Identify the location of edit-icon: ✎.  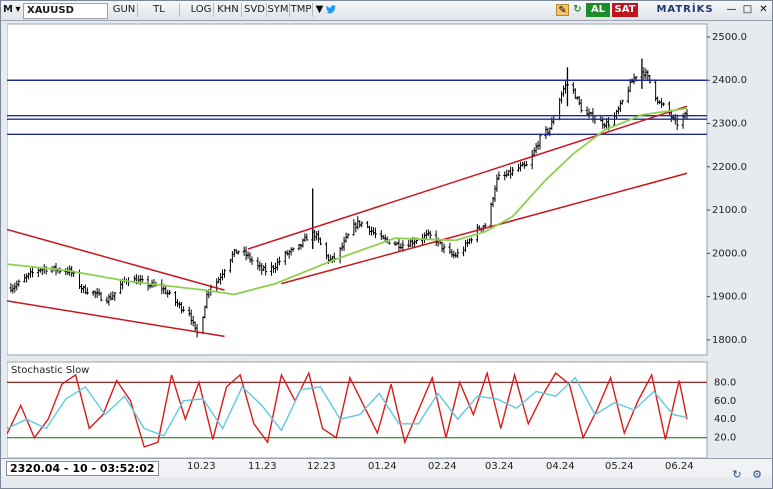
(562, 10).